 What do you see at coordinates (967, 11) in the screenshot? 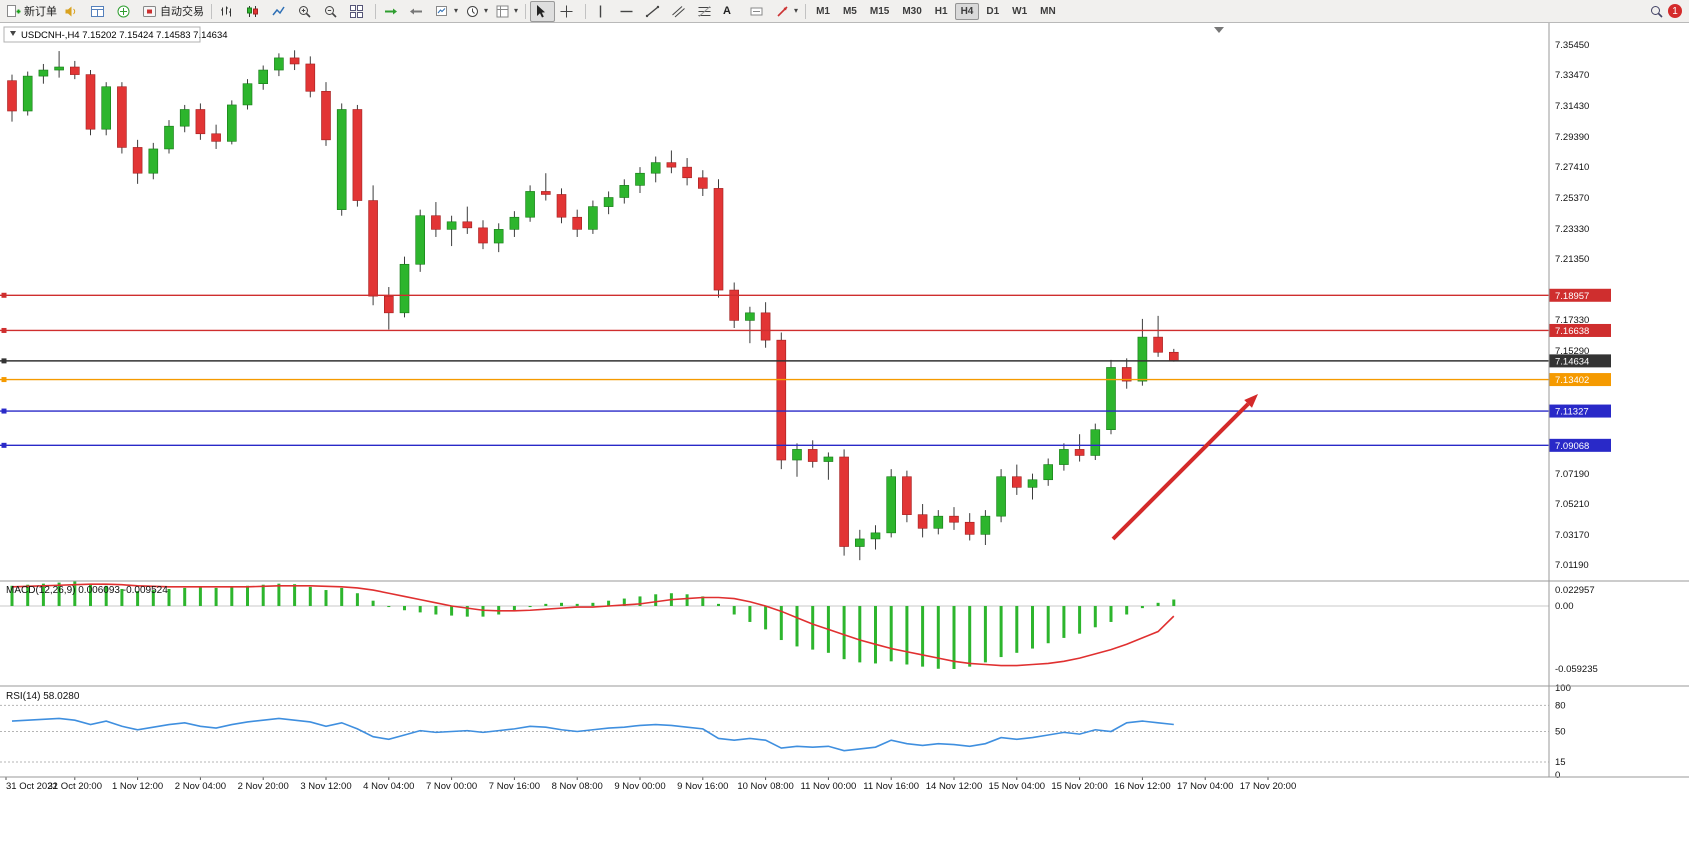
I see `timeframe-H4: H4` at bounding box center [967, 11].